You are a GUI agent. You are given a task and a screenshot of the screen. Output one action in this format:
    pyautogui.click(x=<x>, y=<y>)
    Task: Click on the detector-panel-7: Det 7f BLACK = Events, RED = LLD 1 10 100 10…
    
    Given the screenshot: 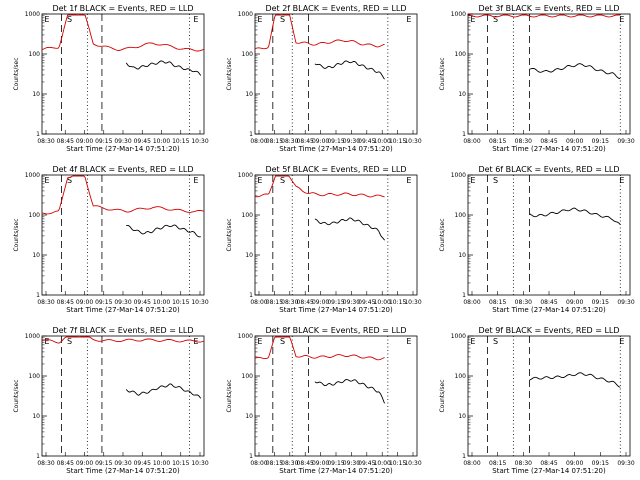 What is the action you would take?
    pyautogui.click(x=111, y=400)
    